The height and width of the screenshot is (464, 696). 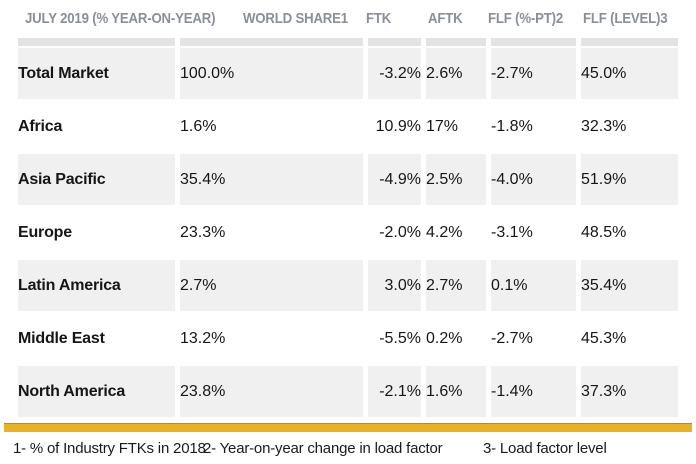 What do you see at coordinates (392, 392) in the screenshot?
I see `cell-ftk: -2.1%` at bounding box center [392, 392].